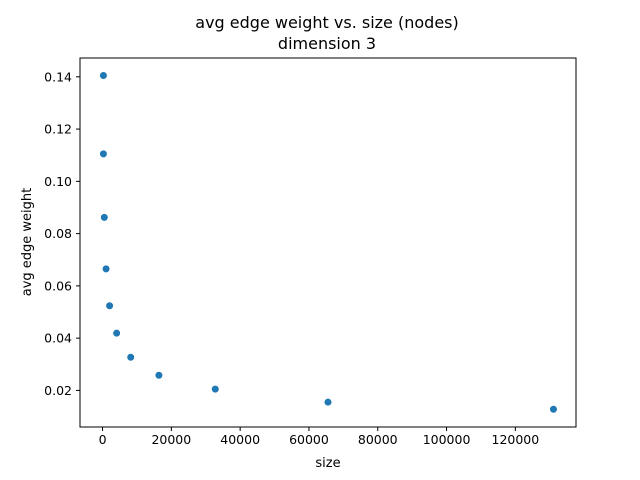 The image size is (640, 480). I want to click on x-tick-label: 120000, so click(516, 439).